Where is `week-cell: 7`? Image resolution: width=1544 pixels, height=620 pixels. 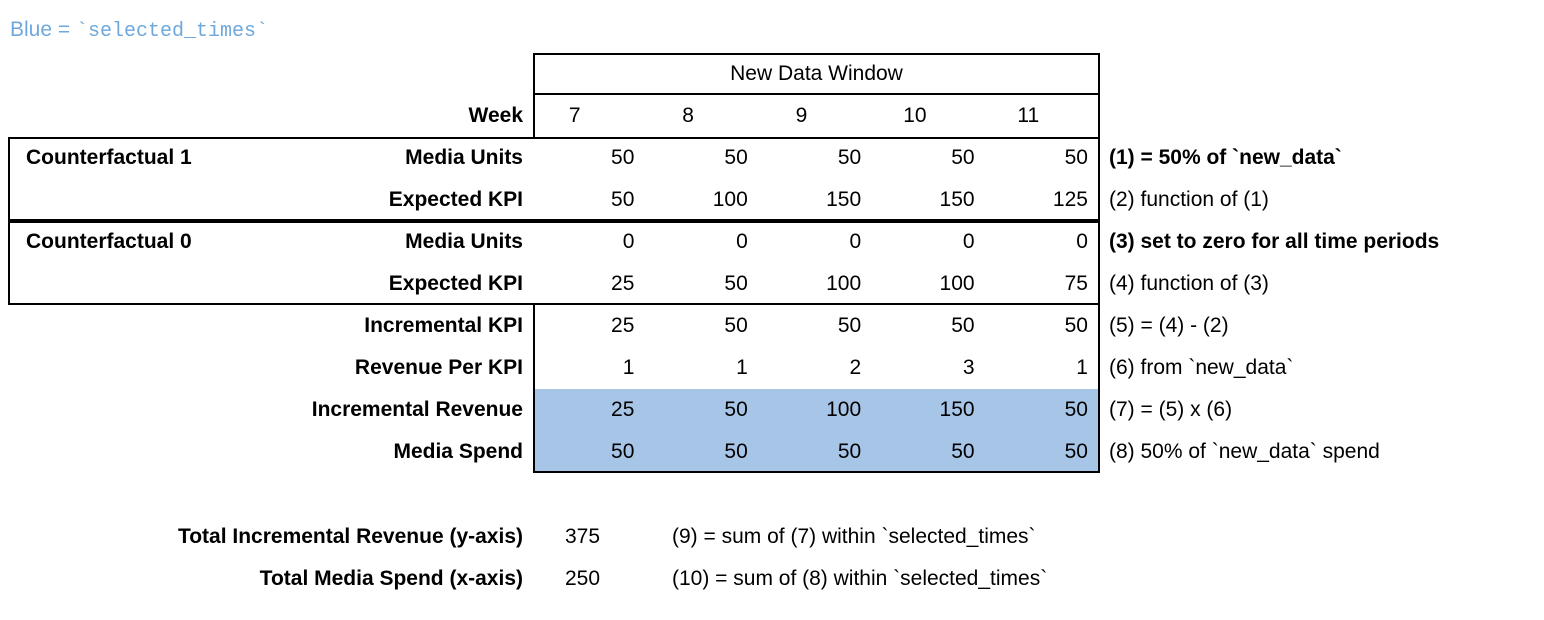
week-cell: 7 is located at coordinates (574, 115).